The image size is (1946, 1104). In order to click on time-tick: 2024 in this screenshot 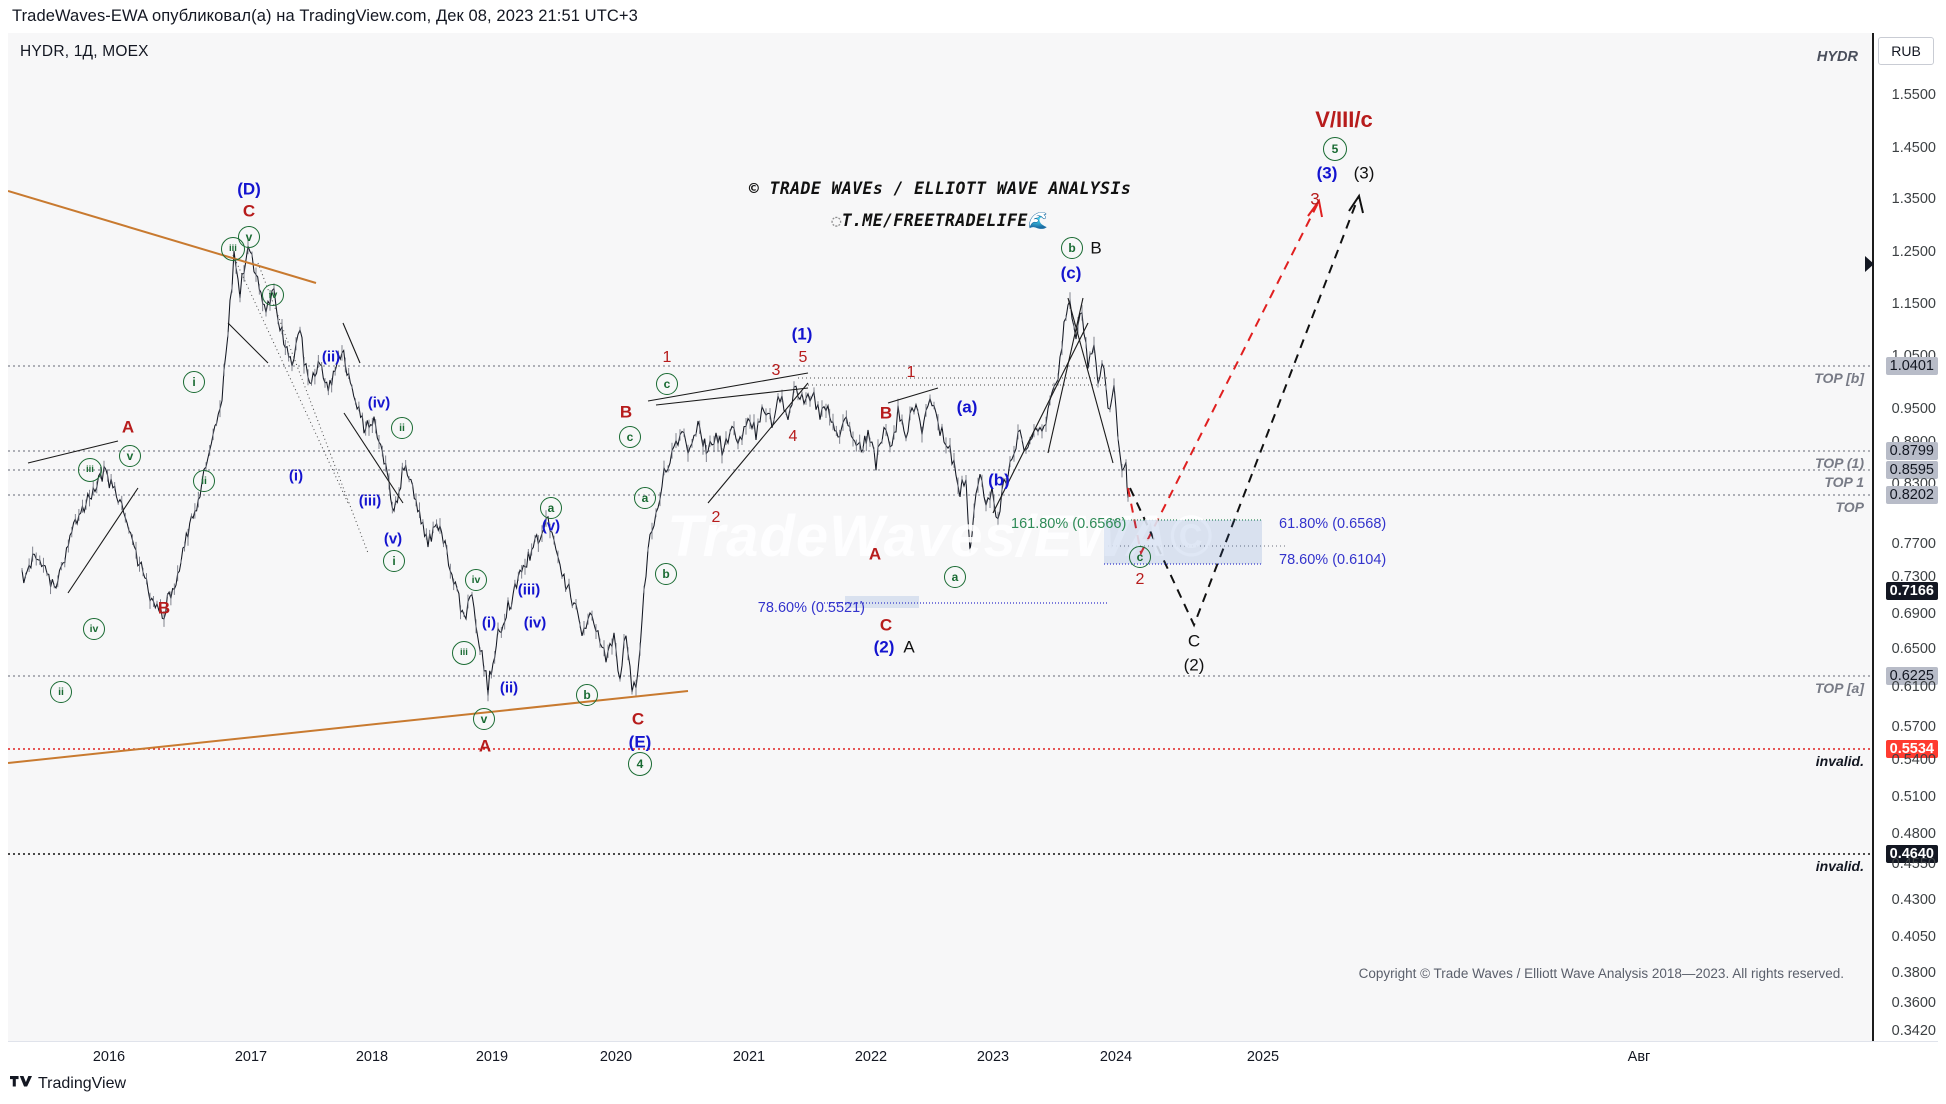, I will do `click(1116, 1057)`.